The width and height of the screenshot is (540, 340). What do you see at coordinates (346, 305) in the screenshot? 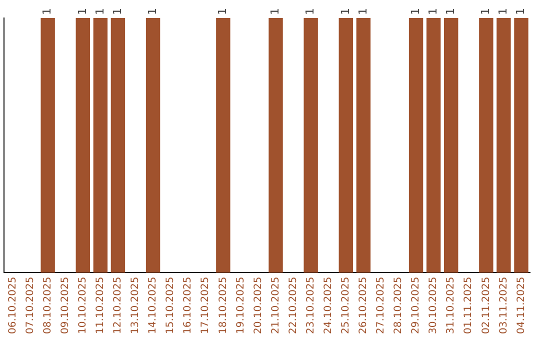
I see `x-tick-label: 25.10.2025` at bounding box center [346, 305].